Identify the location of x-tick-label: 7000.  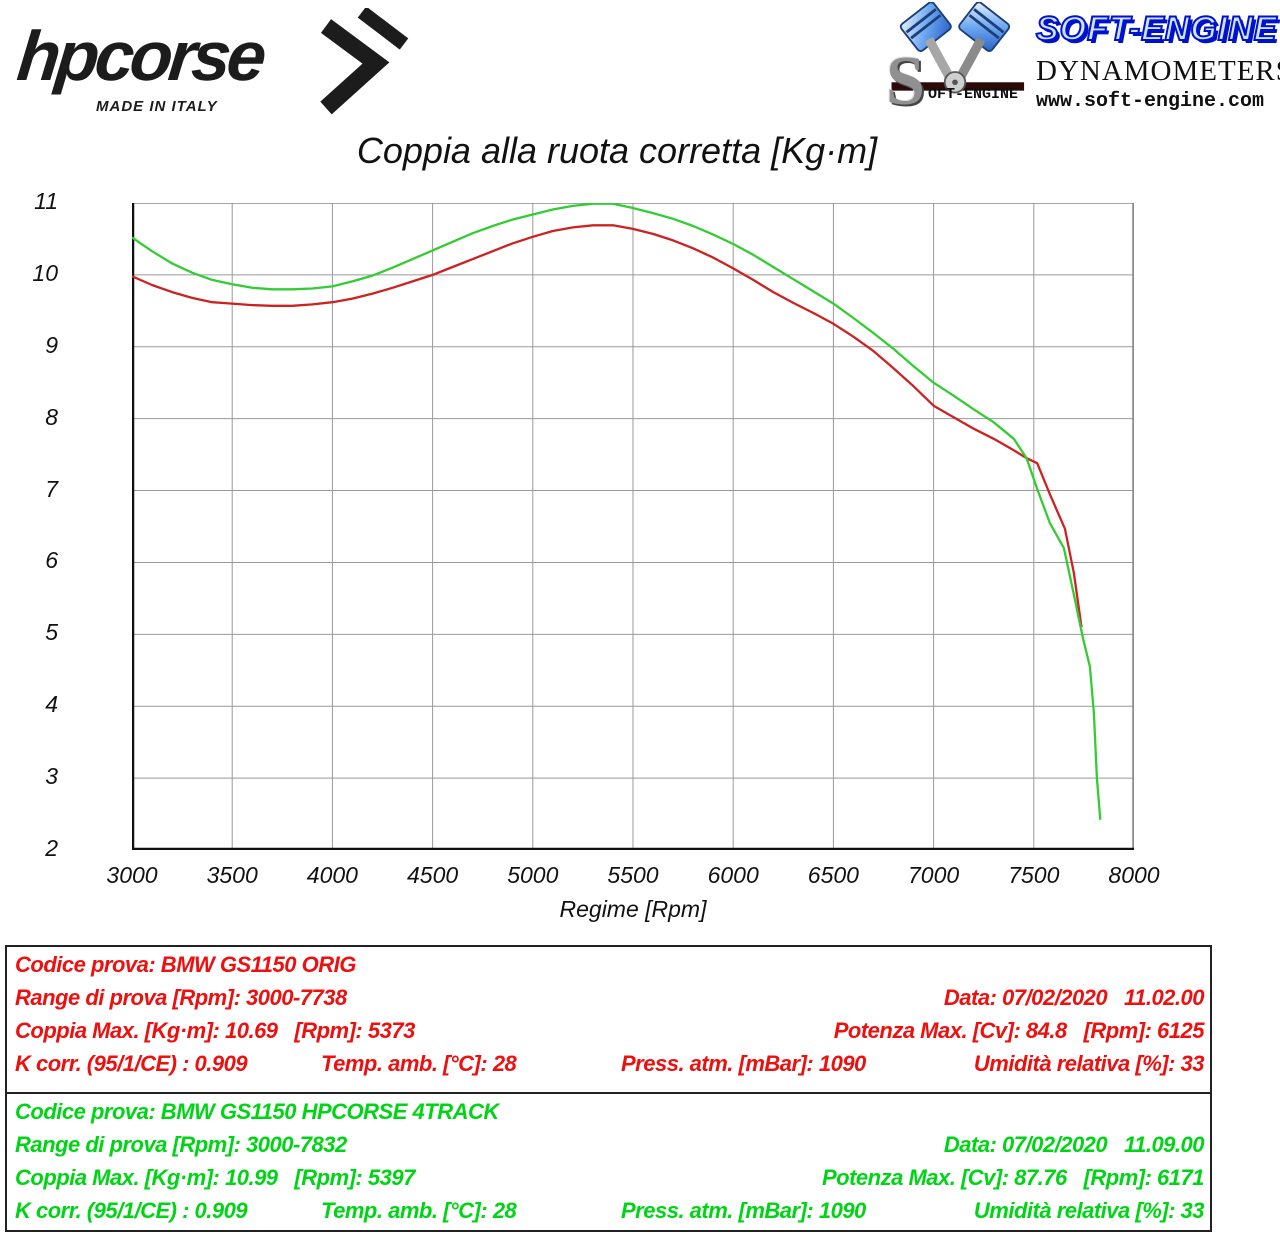
(934, 875).